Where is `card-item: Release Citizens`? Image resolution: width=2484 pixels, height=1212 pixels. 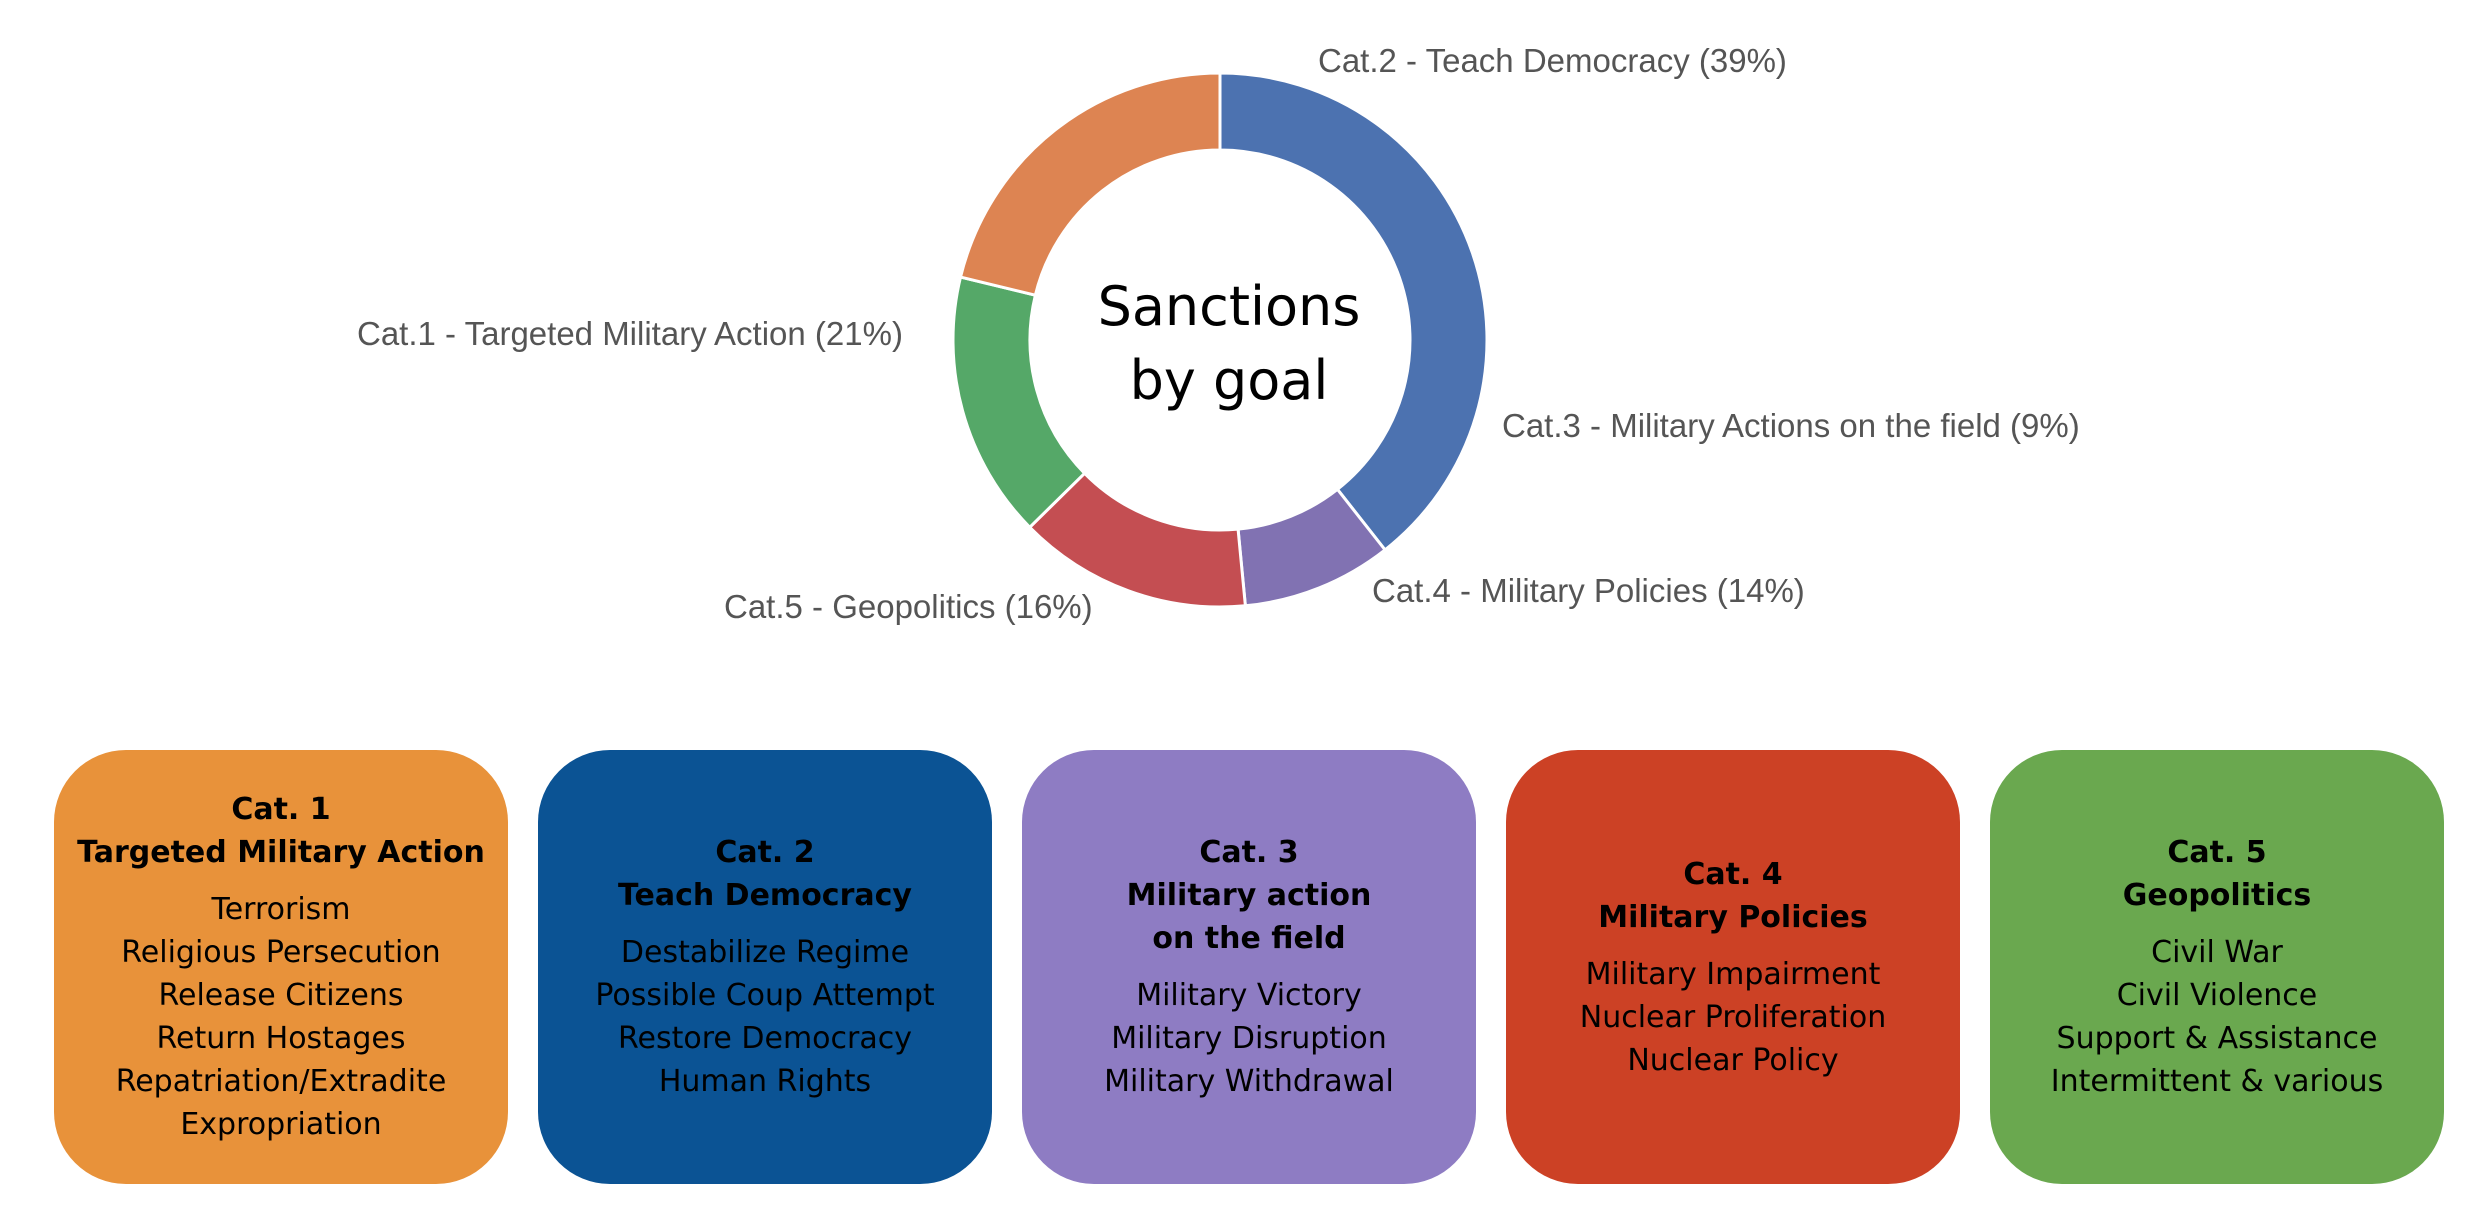 card-item: Release Citizens is located at coordinates (281, 995).